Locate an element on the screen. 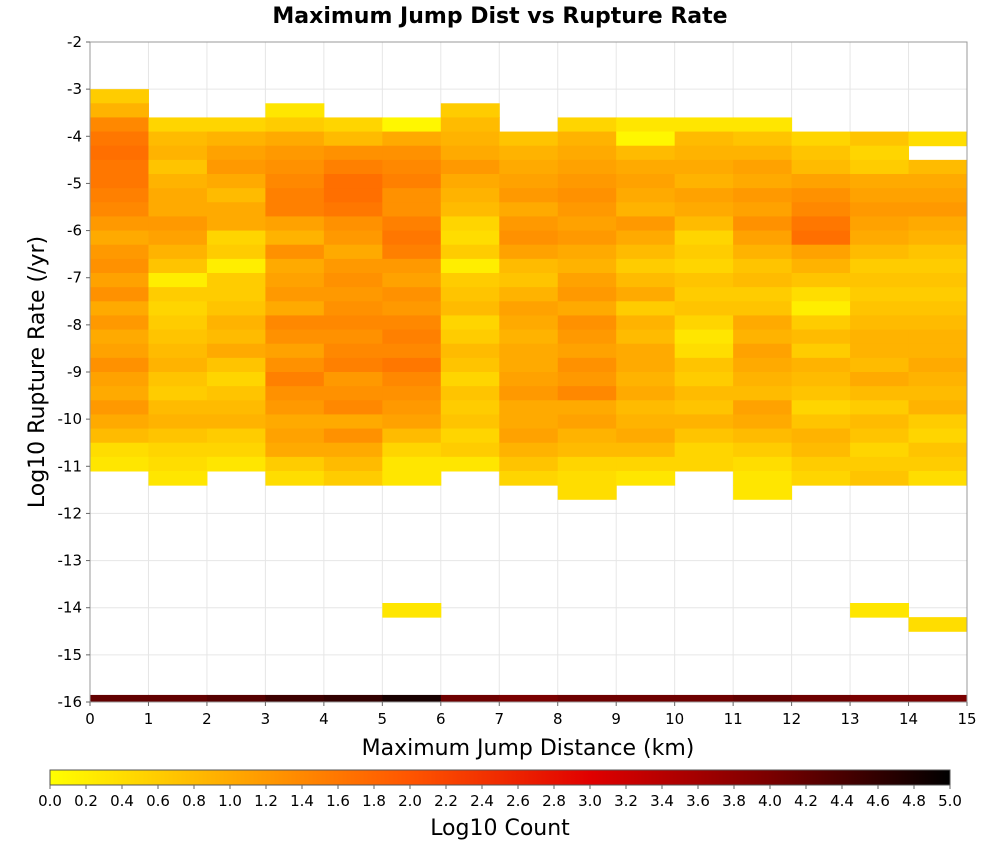  chart-title: Maximum Jump Dist vs Rupture Rate is located at coordinates (499, 16).